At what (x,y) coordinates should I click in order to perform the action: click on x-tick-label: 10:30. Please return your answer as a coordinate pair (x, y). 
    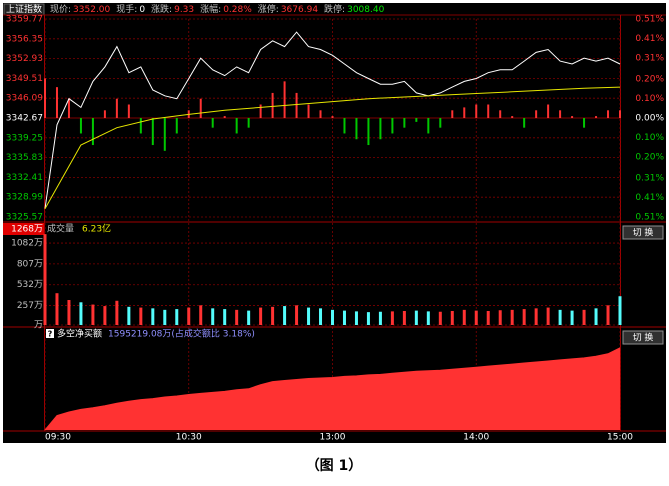
    Looking at the image, I should click on (189, 438).